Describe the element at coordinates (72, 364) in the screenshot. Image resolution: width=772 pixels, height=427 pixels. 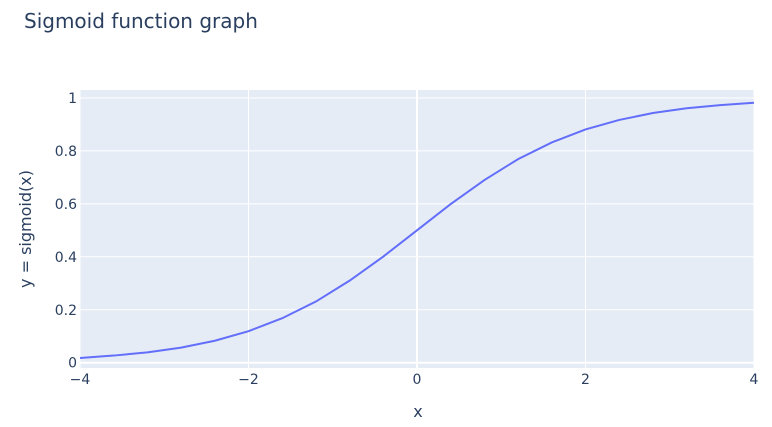
I see `y-tick-label: 0` at that location.